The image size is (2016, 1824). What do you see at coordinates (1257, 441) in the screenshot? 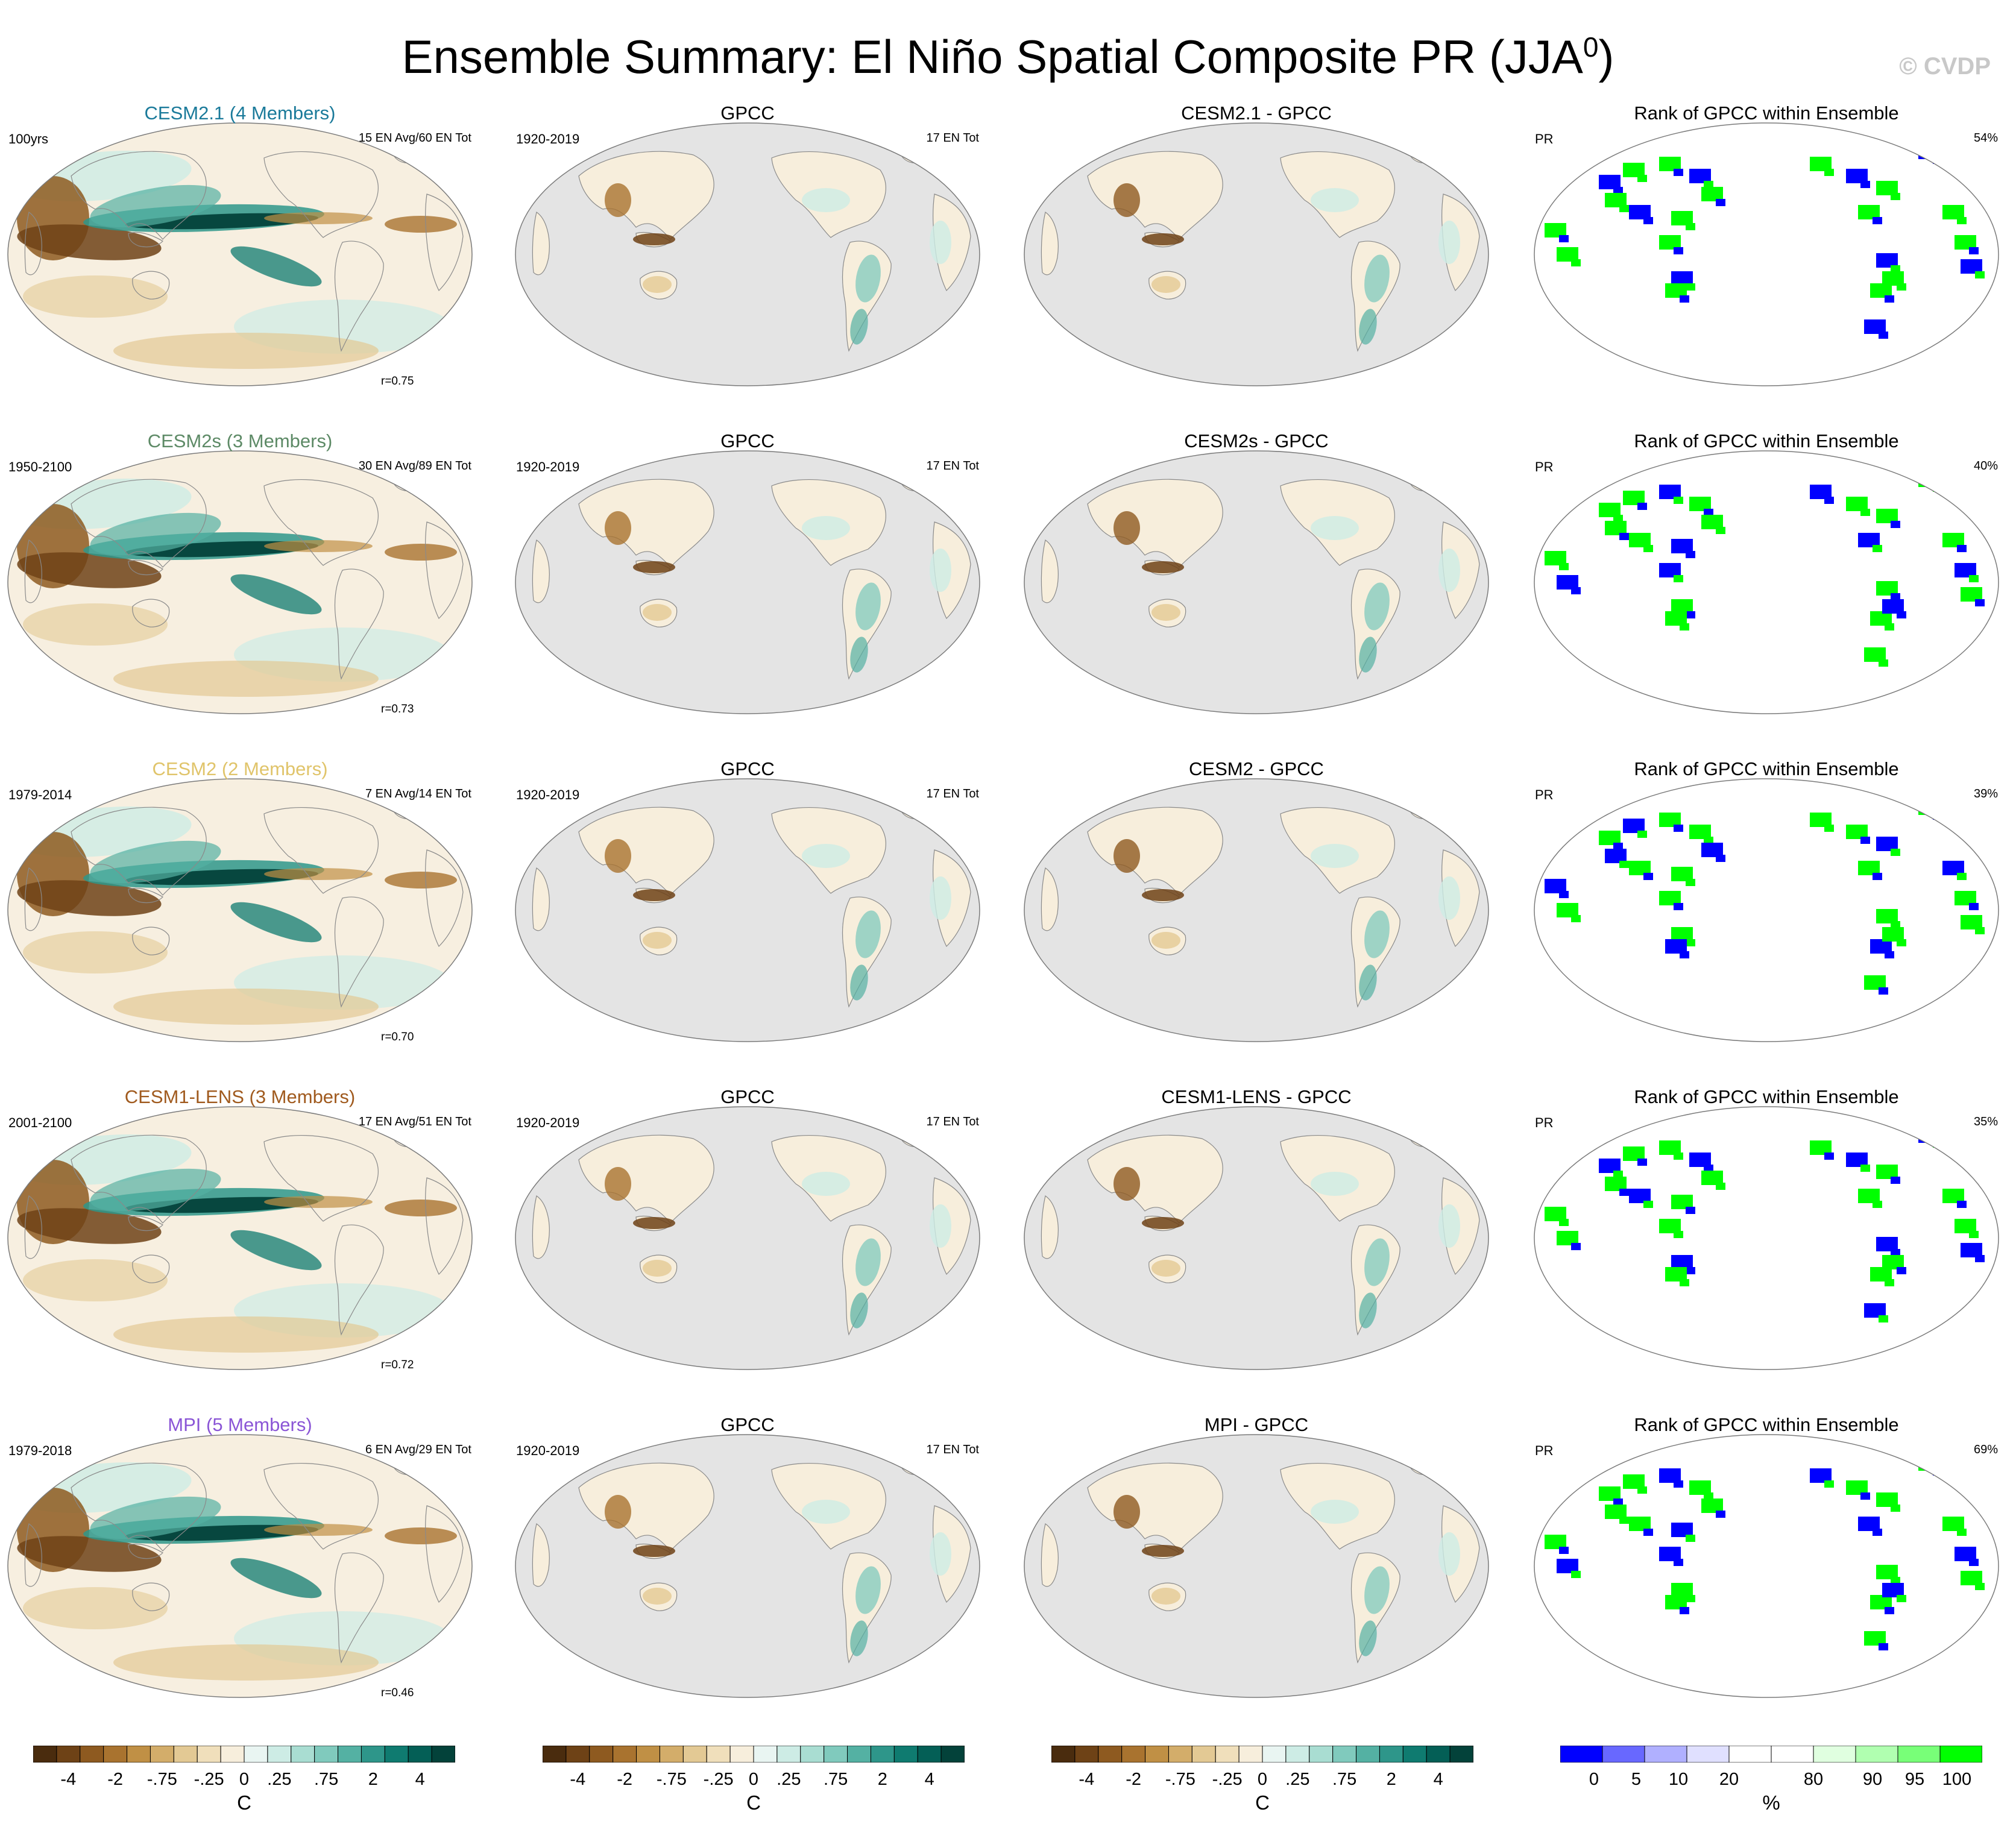
I see `diff-panel-title: CESM2s - GPCC` at bounding box center [1257, 441].